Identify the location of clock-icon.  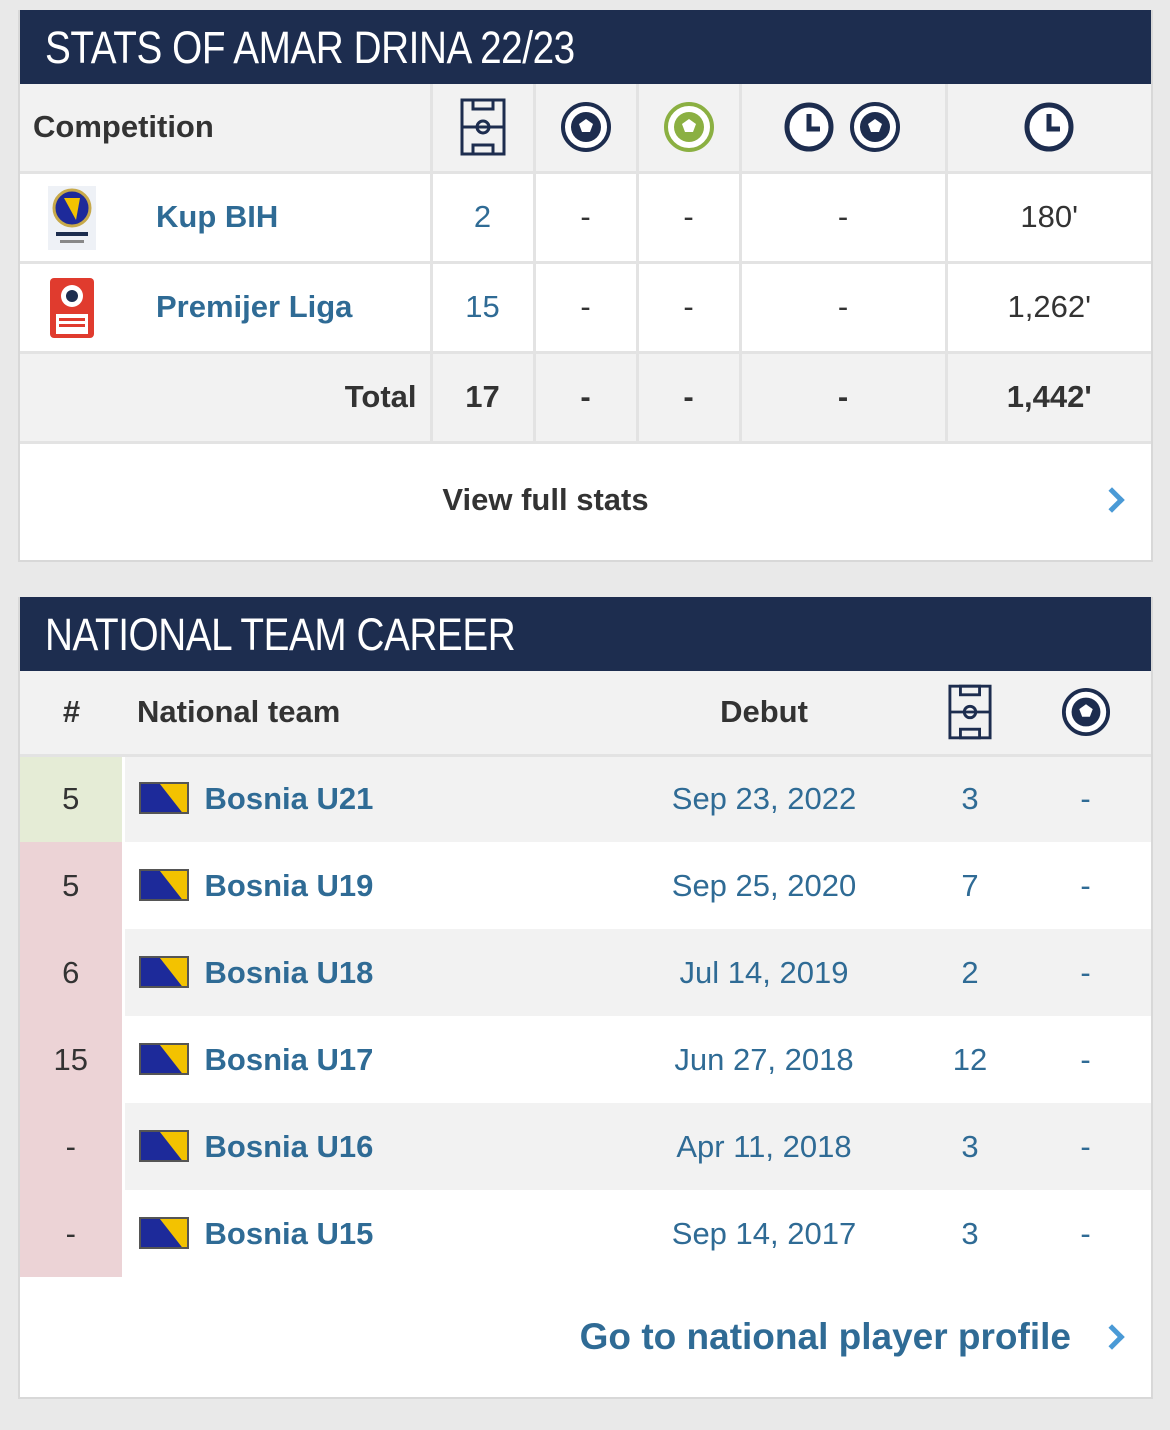
(1048, 129).